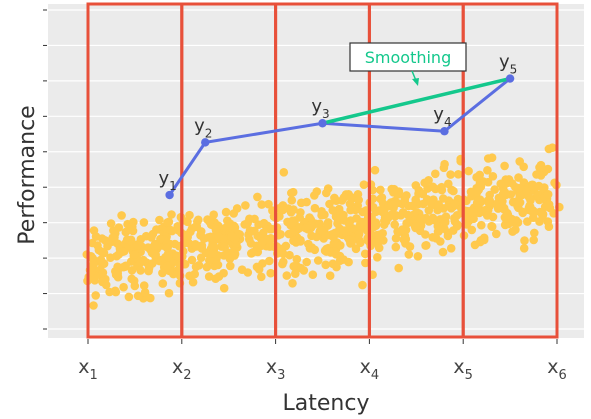  What do you see at coordinates (557, 369) in the screenshot?
I see `x-tick-label: x6` at bounding box center [557, 369].